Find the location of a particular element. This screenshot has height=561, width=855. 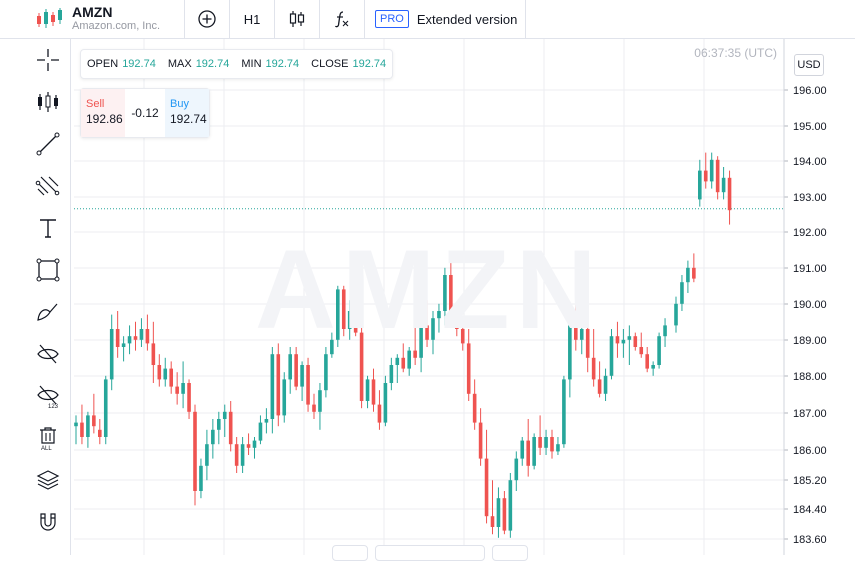

sell-button: Sell 192.86 is located at coordinates (103, 113).